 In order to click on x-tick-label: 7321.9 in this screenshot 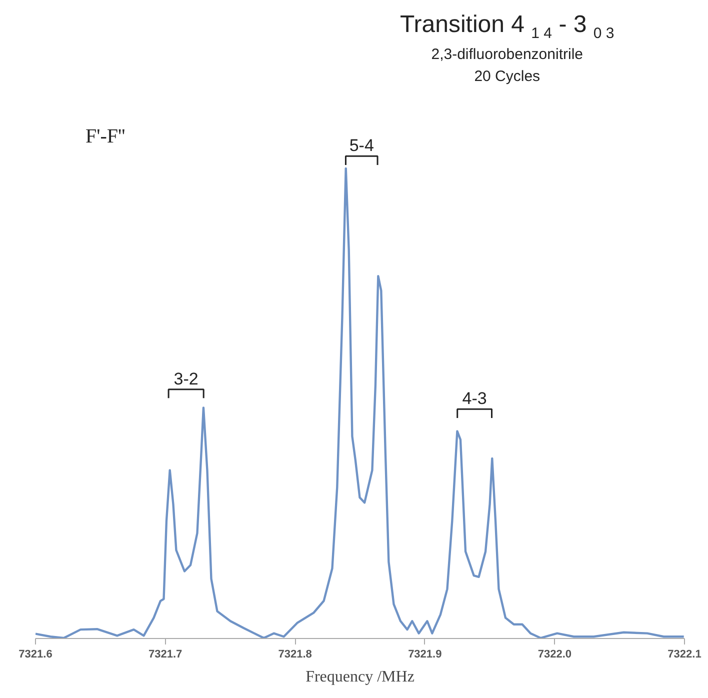, I will do `click(425, 654)`.